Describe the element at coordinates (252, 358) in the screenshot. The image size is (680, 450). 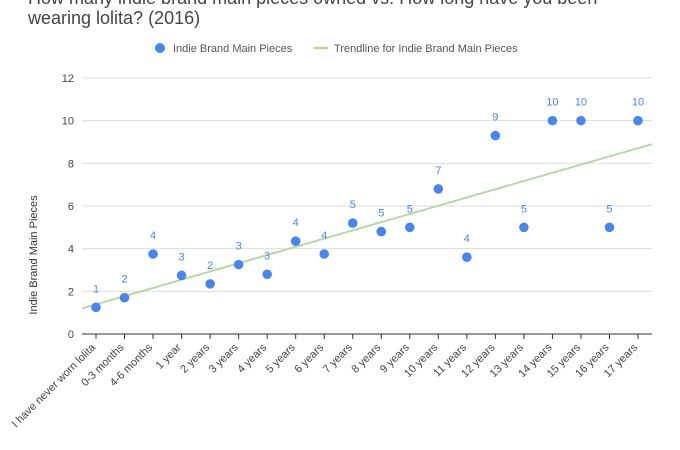
I see `x-tick-label: 4 years` at that location.